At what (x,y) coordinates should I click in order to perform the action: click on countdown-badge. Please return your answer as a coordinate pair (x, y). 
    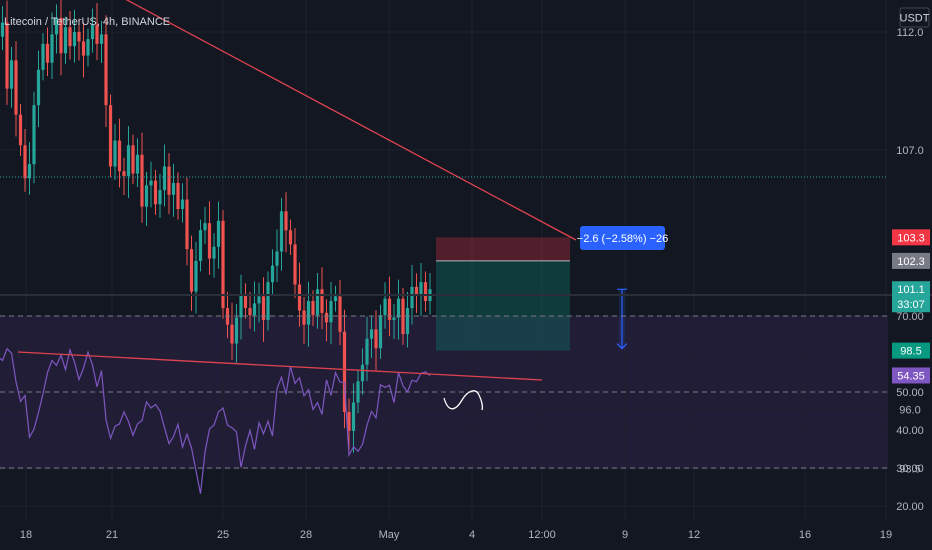
    Looking at the image, I should click on (911, 304).